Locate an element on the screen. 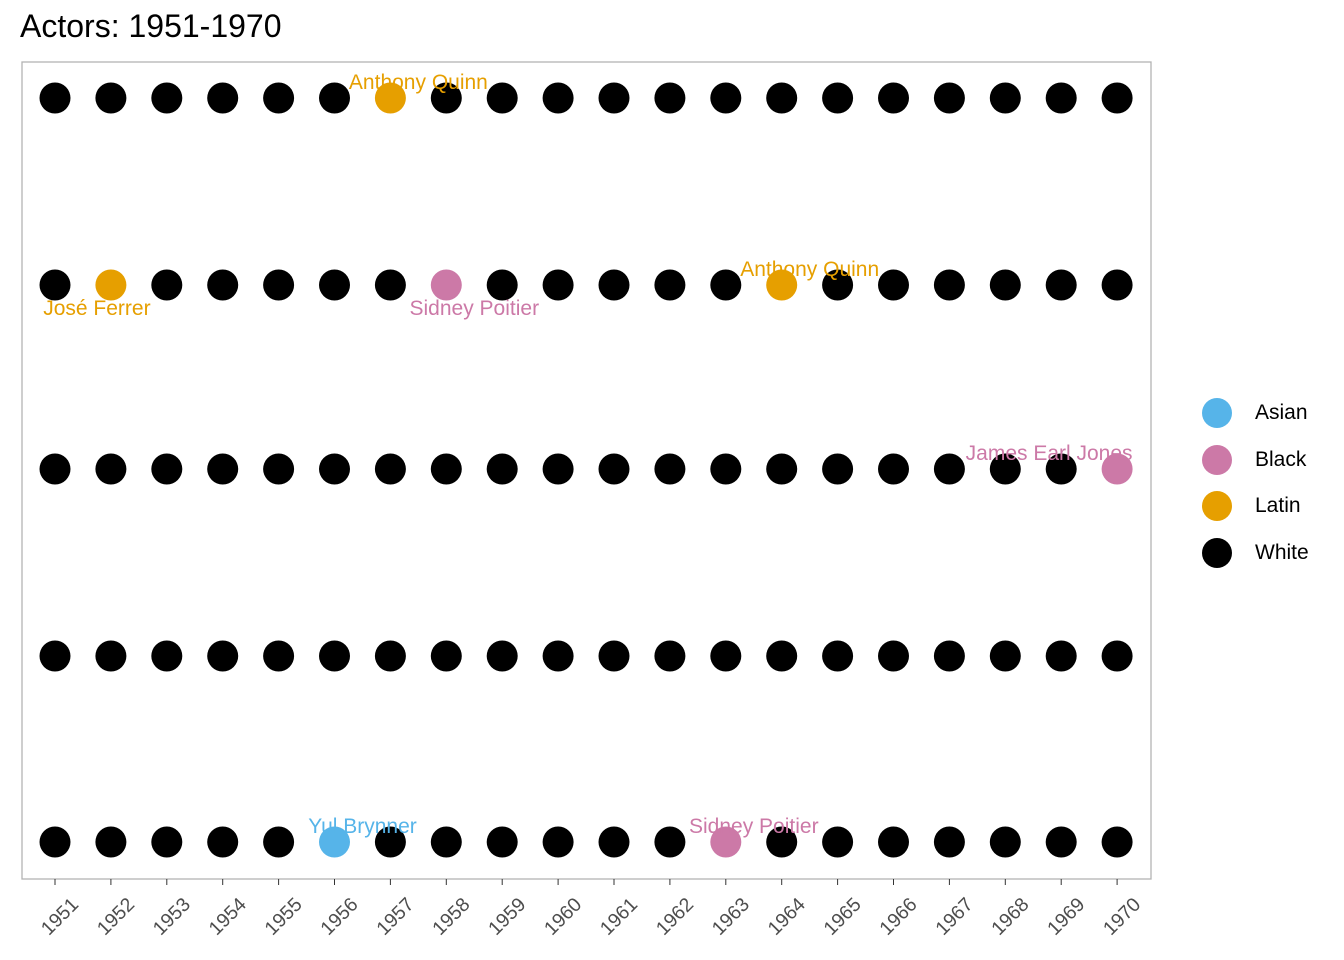 Image resolution: width=1344 pixels, height=960 pixels. point-white-1953-row3 is located at coordinates (167, 469).